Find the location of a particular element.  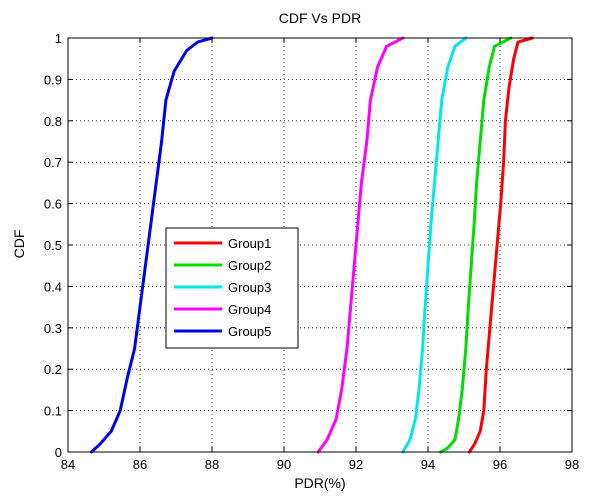

x-tick-label: 92 is located at coordinates (356, 464).